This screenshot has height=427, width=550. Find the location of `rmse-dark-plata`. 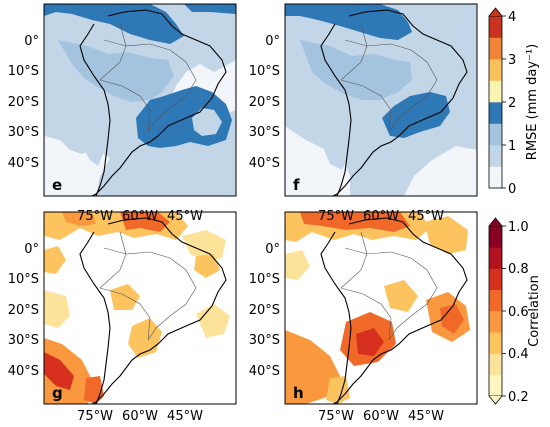

rmse-dark-plata is located at coordinates (416, 115).